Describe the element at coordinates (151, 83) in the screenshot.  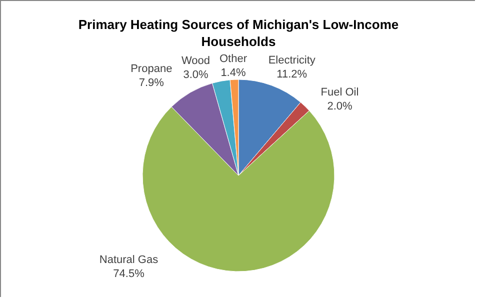
I see `data-label: 7.9%` at that location.